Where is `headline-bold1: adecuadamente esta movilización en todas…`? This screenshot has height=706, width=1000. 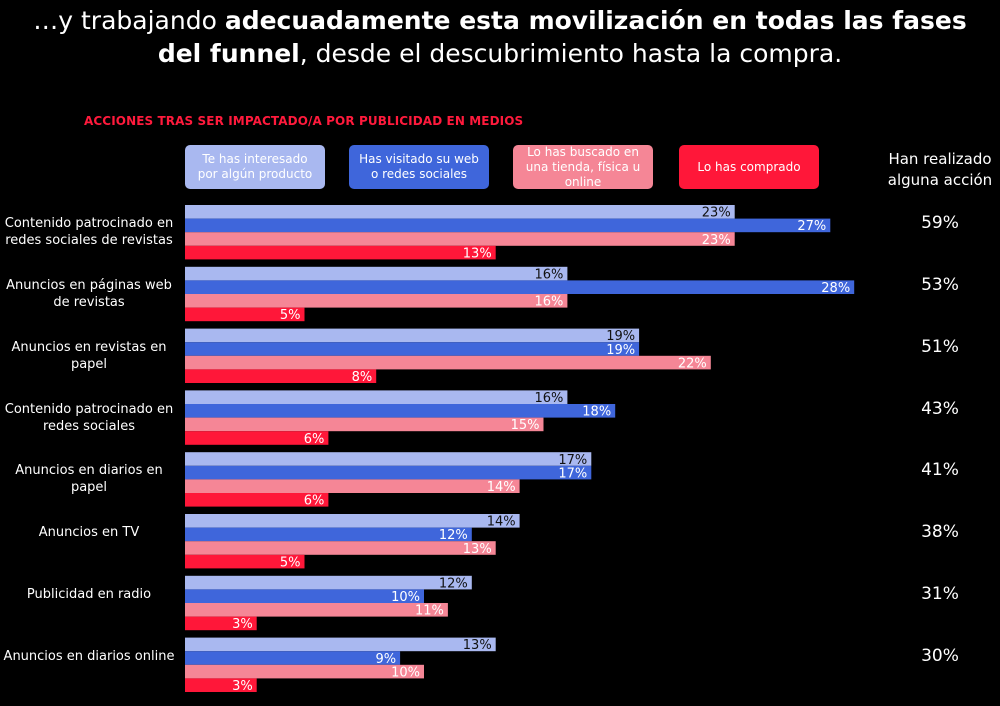
headline-bold1: adecuadamente esta movilización en todas… is located at coordinates (595, 20).